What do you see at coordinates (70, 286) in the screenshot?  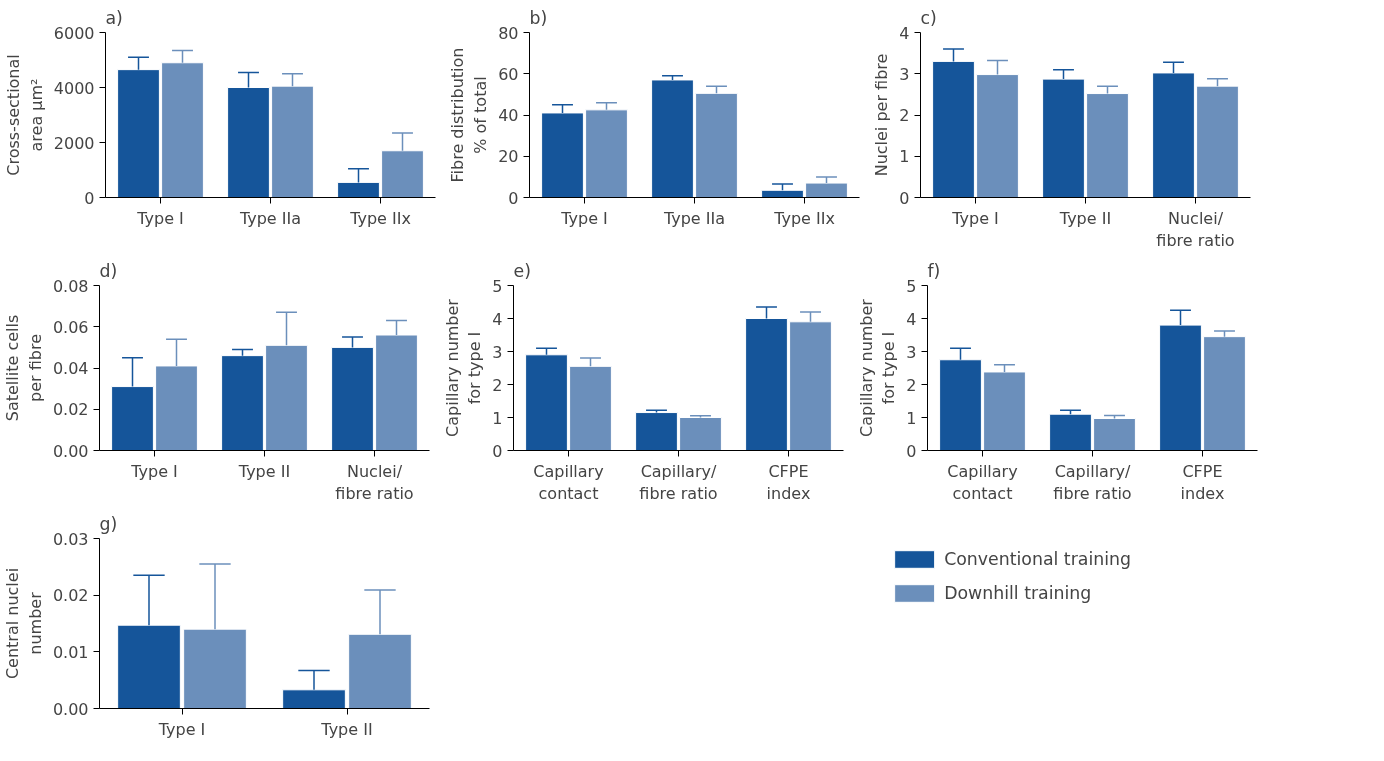 I see `y-tick-label: 0.08` at bounding box center [70, 286].